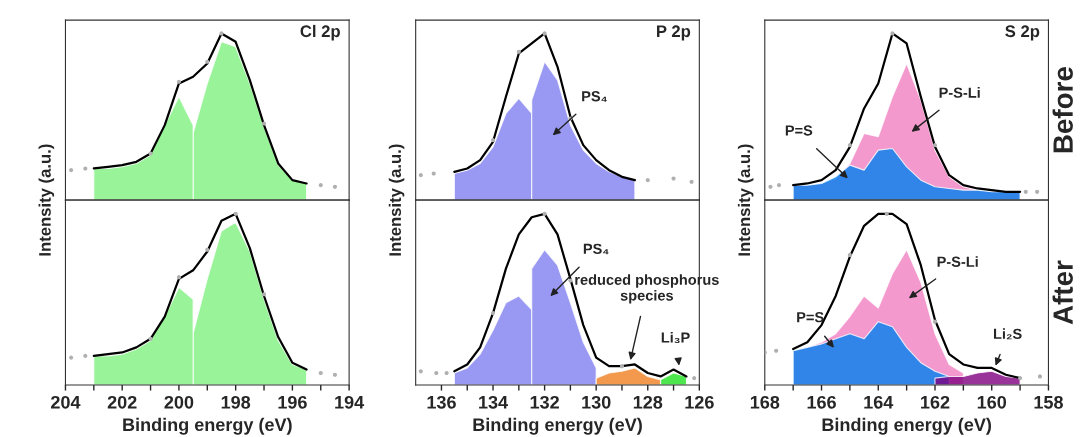  What do you see at coordinates (350, 402) in the screenshot?
I see `x-tick-label: 194` at bounding box center [350, 402].